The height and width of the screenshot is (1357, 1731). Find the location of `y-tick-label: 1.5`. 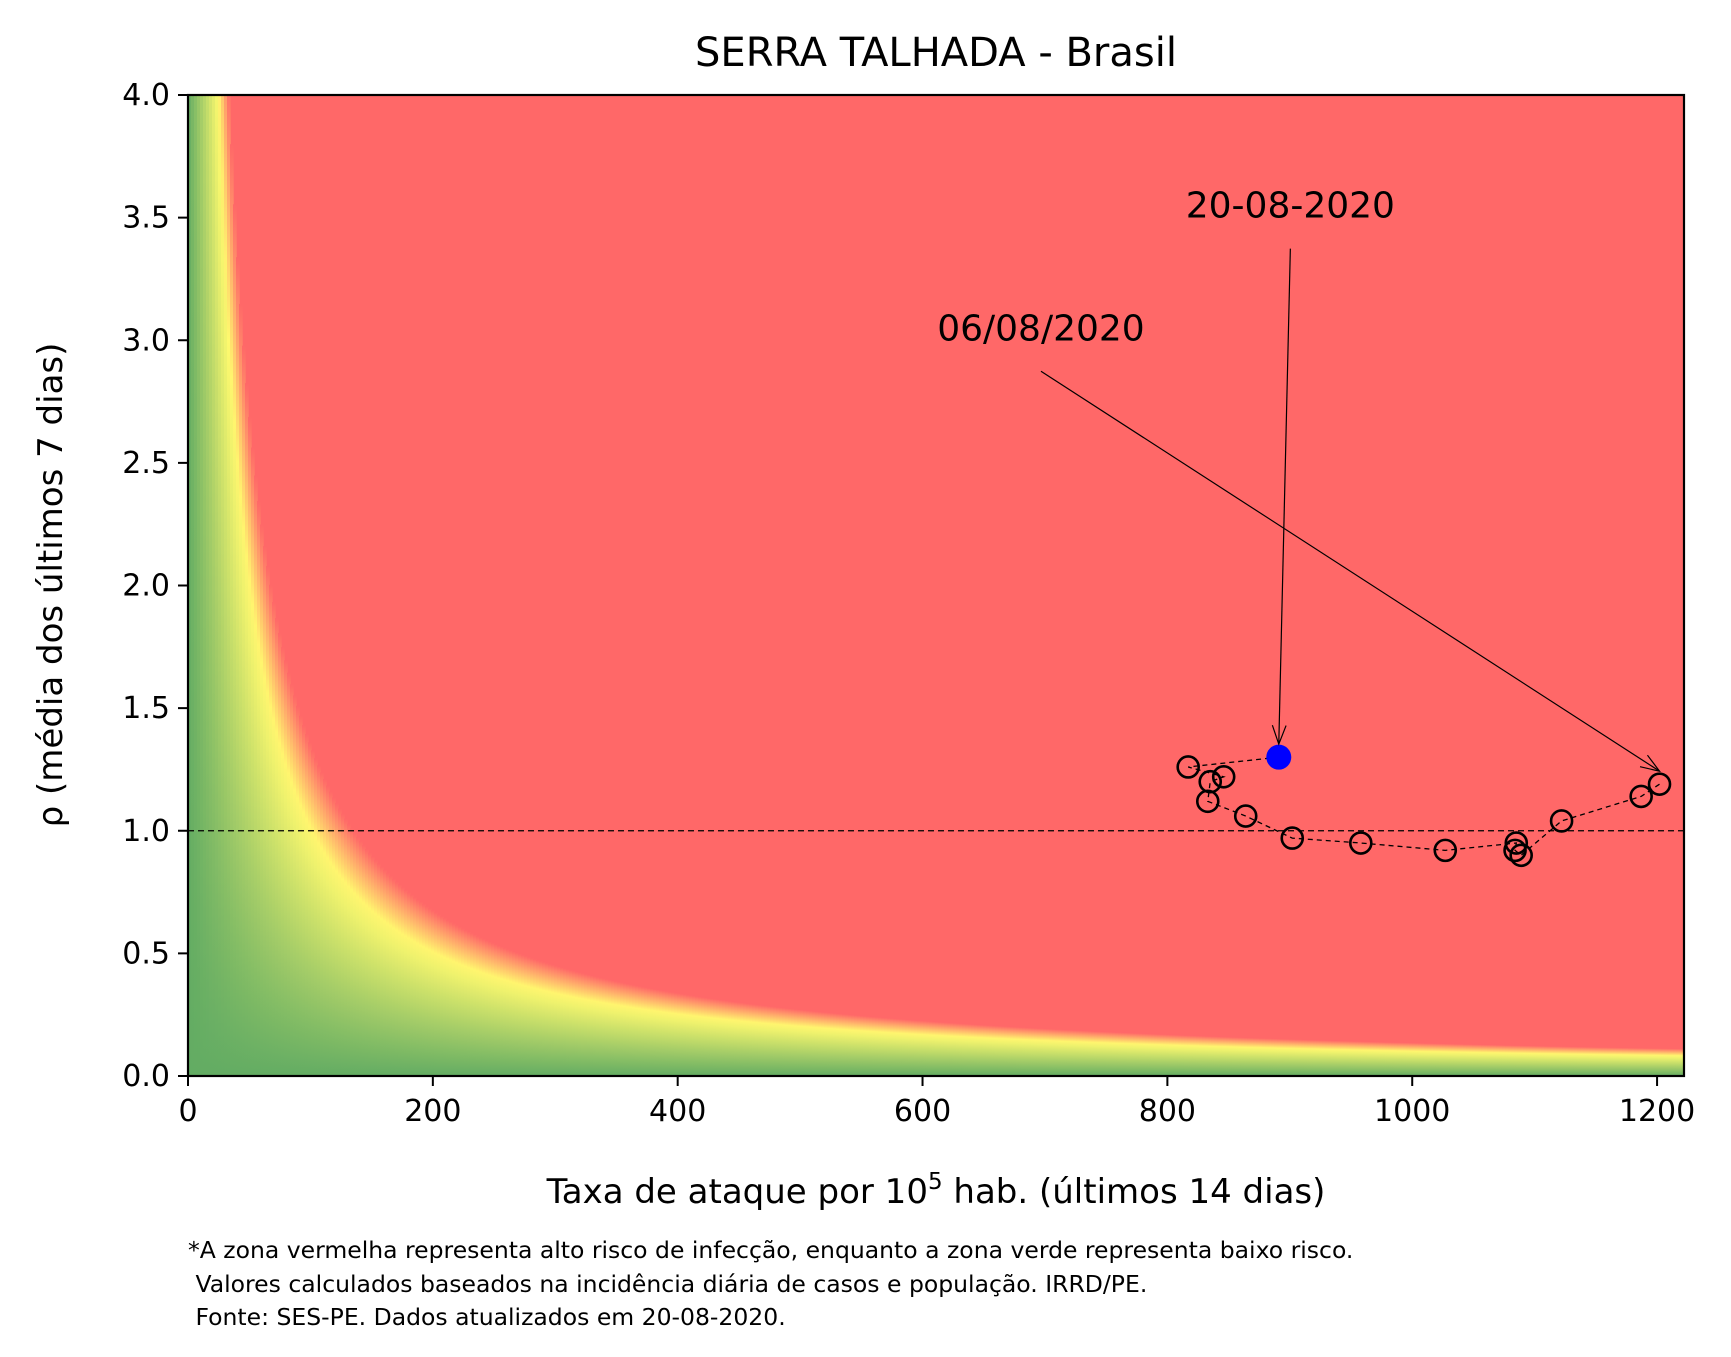

y-tick-label: 1.5 is located at coordinates (146, 708).